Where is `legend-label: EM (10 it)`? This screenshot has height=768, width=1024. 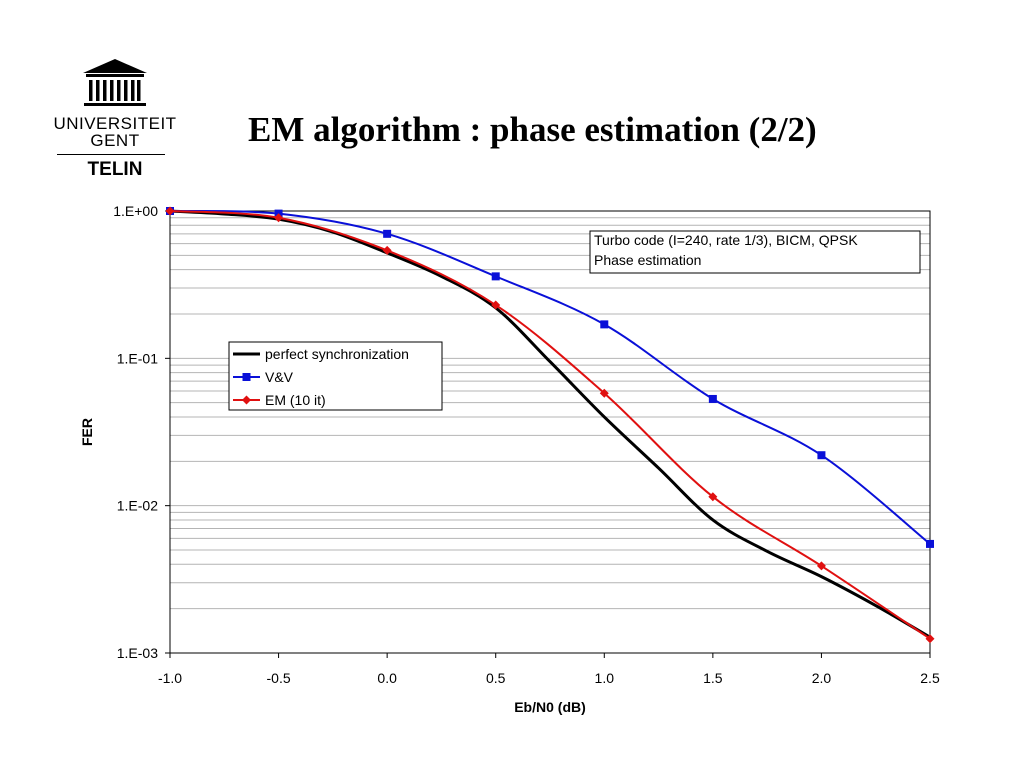
legend-label: EM (10 it) is located at coordinates (295, 400).